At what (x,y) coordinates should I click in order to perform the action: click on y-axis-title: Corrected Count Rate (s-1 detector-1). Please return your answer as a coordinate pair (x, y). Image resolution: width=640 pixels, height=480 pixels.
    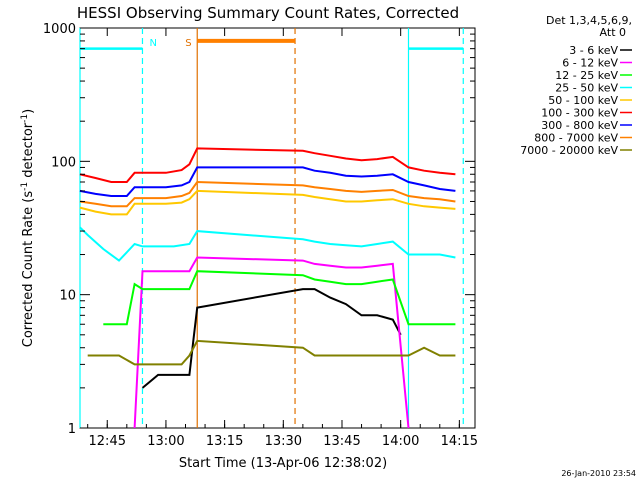
    Looking at the image, I should click on (28, 228).